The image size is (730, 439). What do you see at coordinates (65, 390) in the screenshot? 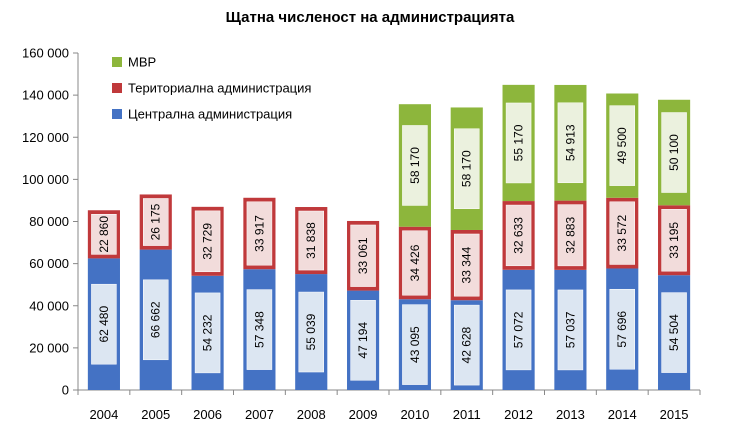
I see `y-tick-label: 0` at bounding box center [65, 390].